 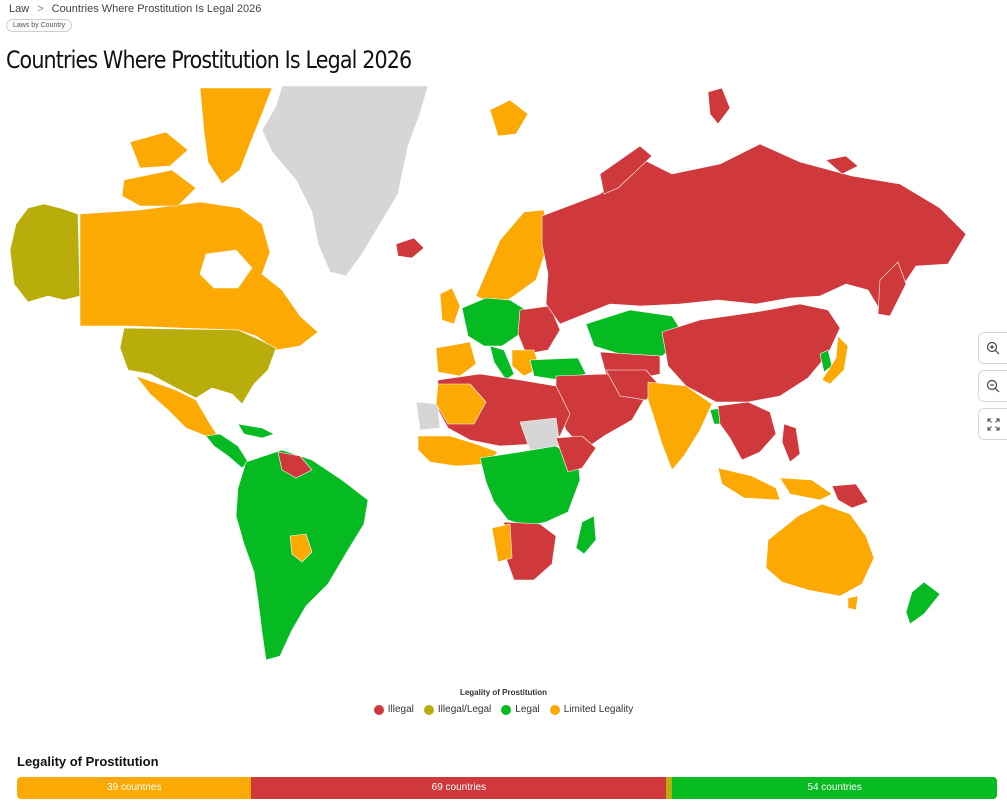 I want to click on zoom-out-button, so click(x=992, y=386).